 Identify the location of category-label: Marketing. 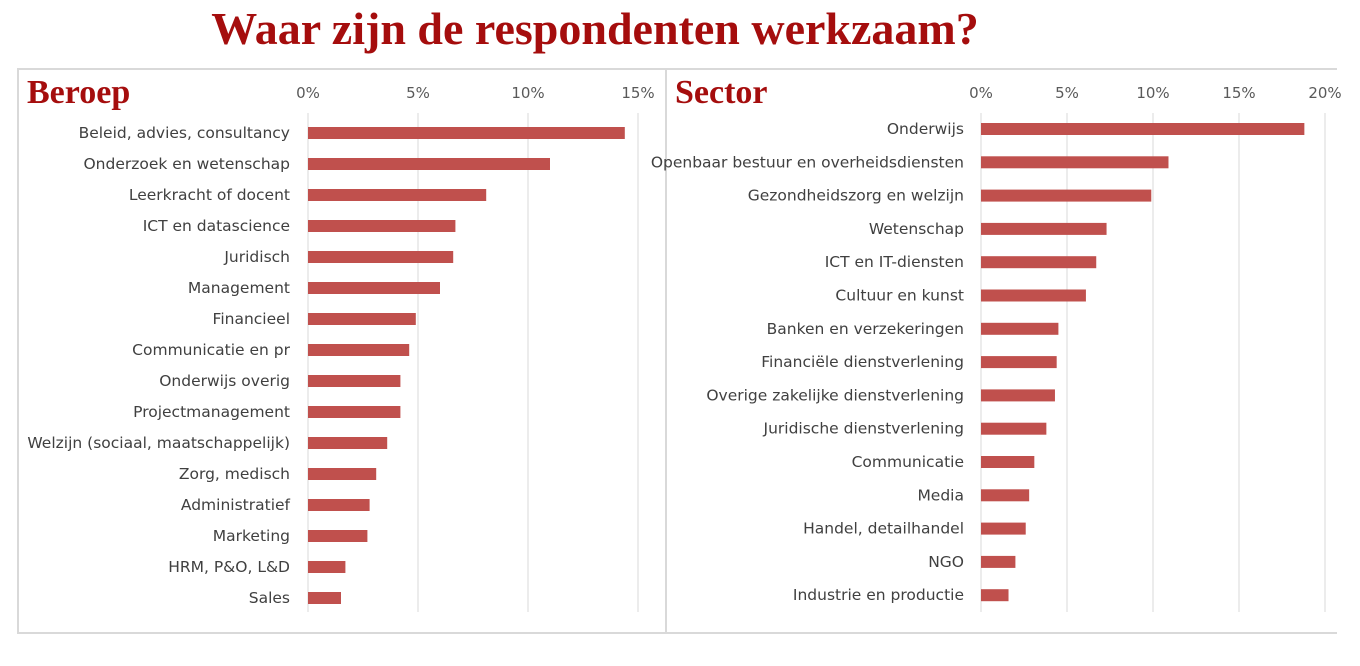
(251, 536).